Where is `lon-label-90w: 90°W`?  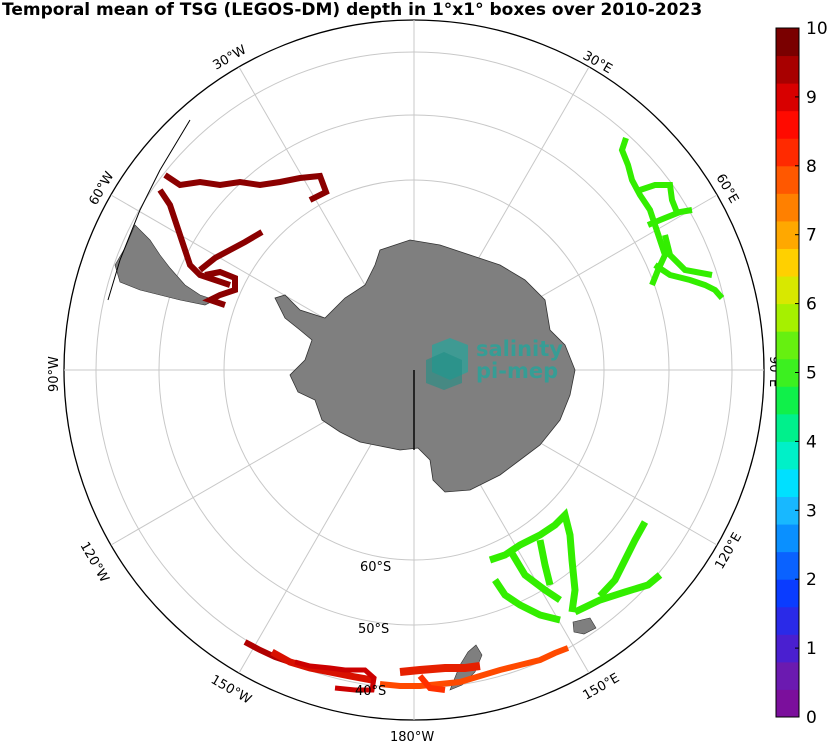 lon-label-90w: 90°W is located at coordinates (54, 374).